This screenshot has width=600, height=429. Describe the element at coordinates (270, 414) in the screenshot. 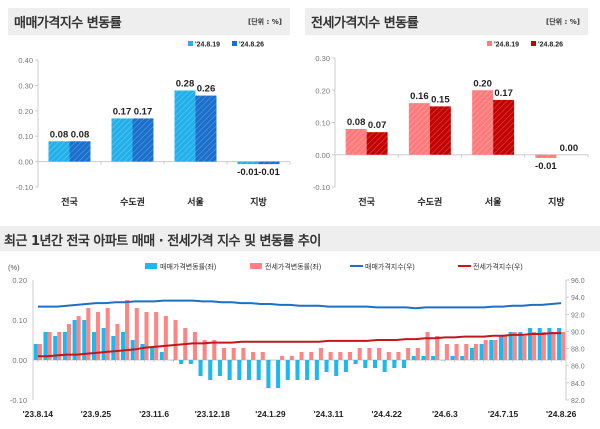

I see `x-tick-label: '24.1.29` at that location.